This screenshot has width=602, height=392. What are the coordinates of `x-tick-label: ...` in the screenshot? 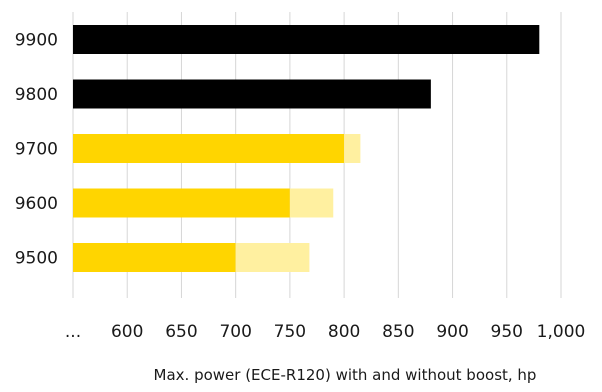 It's located at (73, 332).